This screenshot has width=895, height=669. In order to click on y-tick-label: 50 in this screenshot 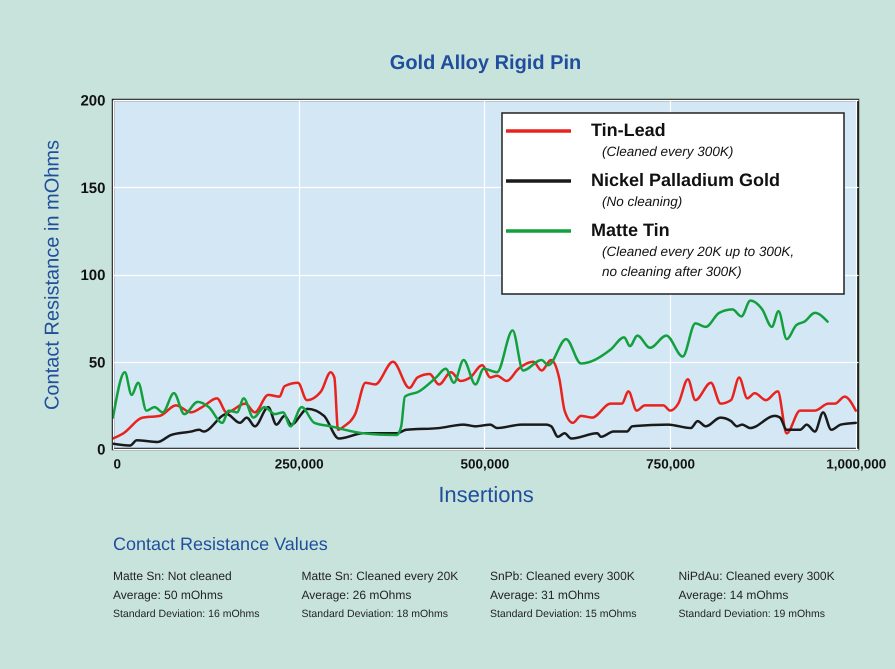, I will do `click(97, 363)`.